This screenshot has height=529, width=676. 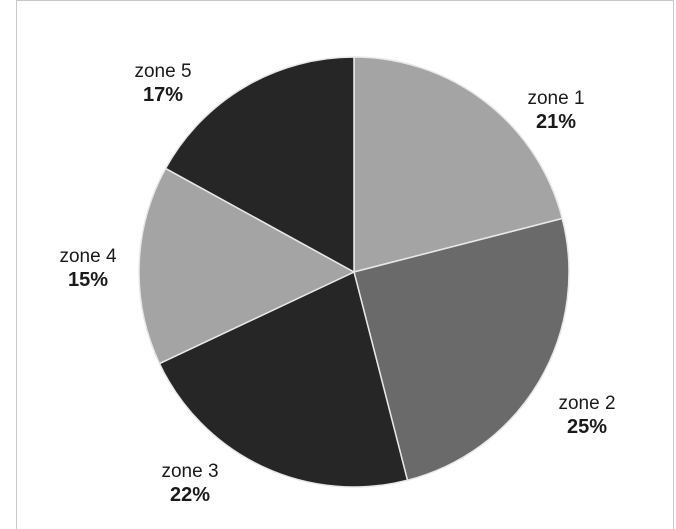 I want to click on slice-value-zone-1: 21%, so click(x=556, y=122).